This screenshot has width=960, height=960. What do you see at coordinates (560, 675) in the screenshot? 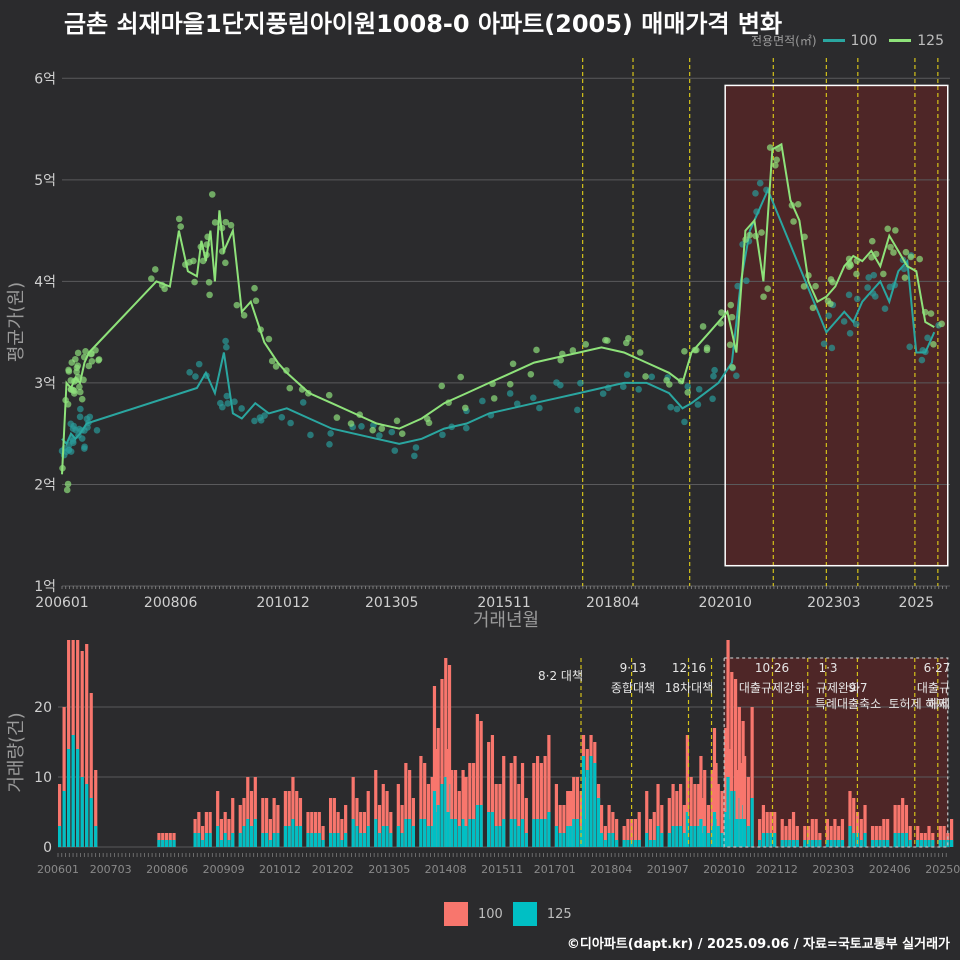
I see `policy-annotation: 8·2 대책` at bounding box center [560, 675].